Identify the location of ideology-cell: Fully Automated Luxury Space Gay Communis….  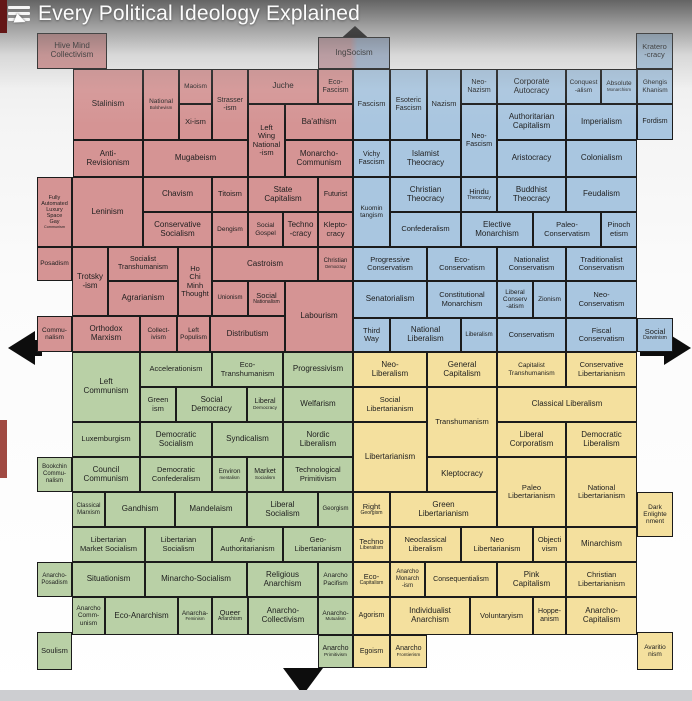
(54, 212).